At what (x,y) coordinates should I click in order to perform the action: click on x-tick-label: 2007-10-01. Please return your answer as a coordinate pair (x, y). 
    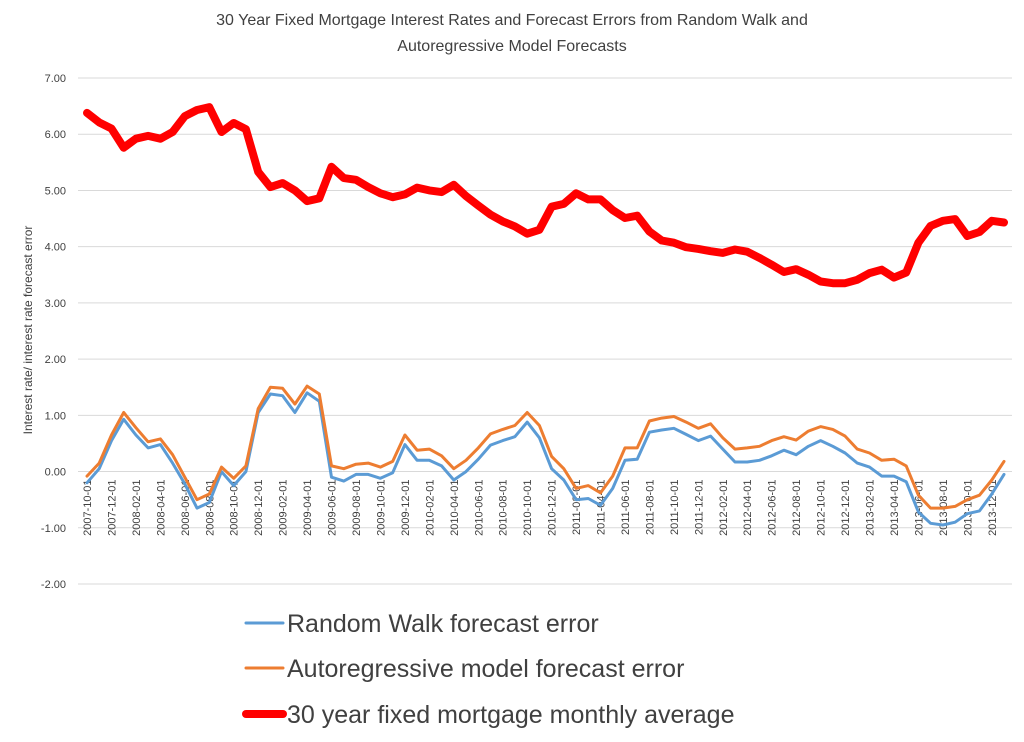
    Looking at the image, I should click on (88, 508).